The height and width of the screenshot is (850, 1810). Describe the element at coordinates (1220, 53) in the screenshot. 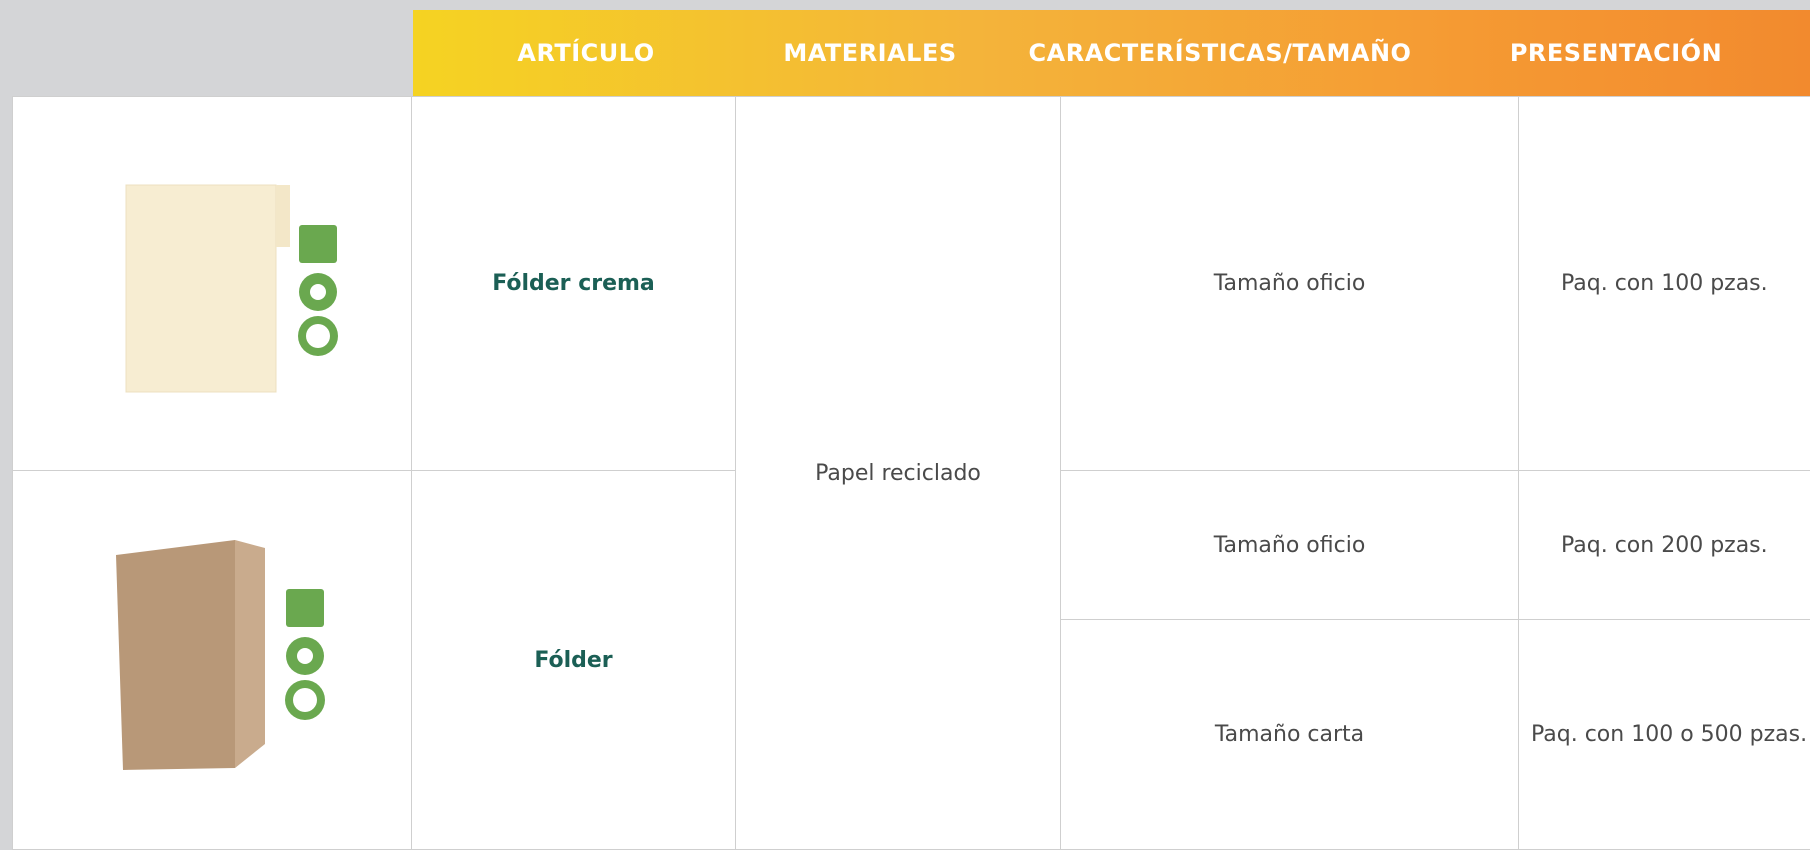

I see `header-label: CARACTERÍSTICAS/TAMAÑO` at that location.